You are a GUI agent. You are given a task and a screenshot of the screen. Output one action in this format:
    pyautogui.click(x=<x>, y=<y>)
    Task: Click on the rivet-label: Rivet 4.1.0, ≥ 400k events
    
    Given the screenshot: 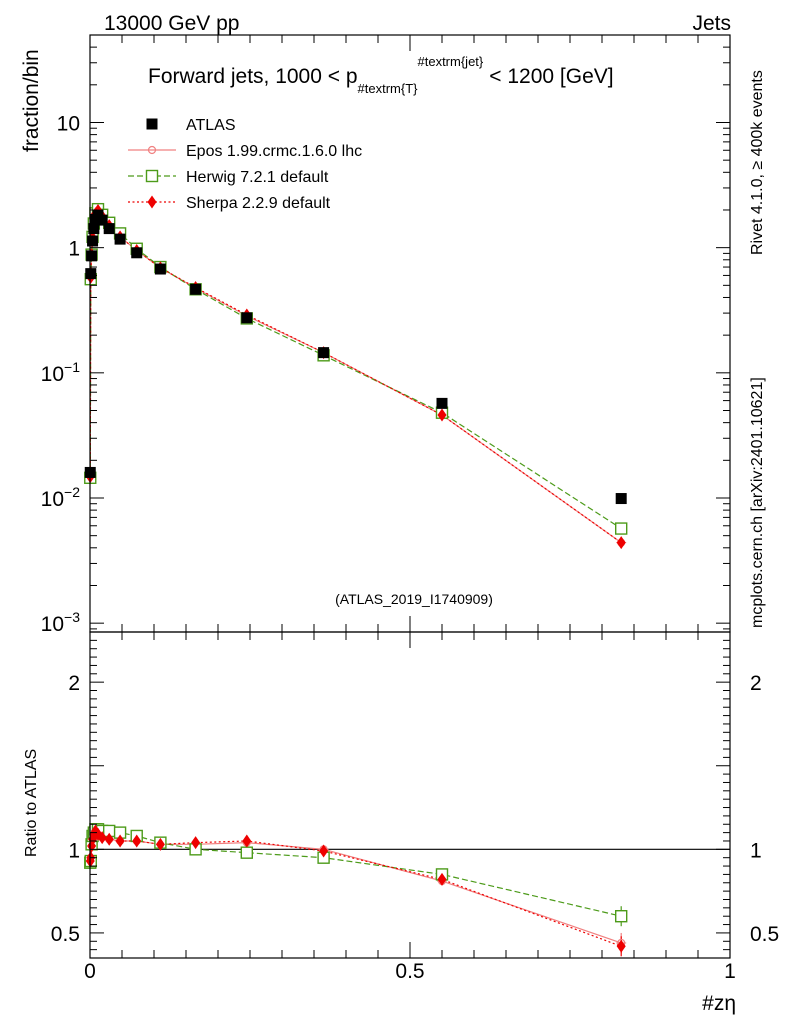 What is the action you would take?
    pyautogui.click(x=757, y=162)
    